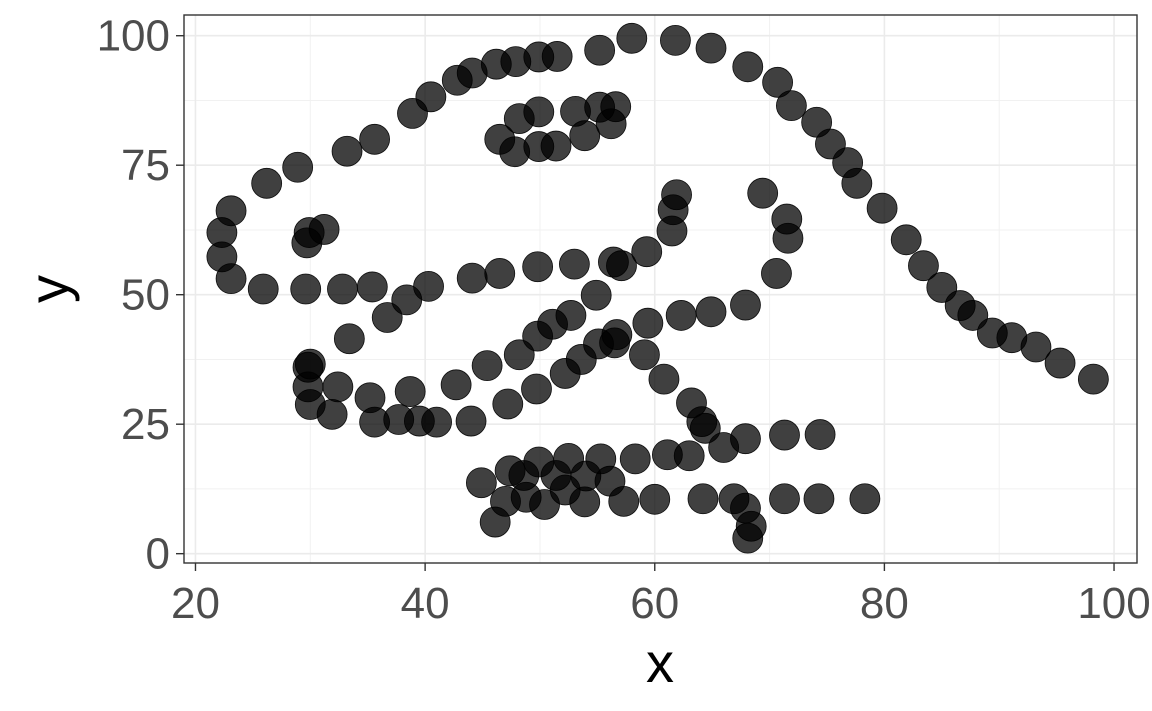  I want to click on y-tick-label: 50, so click(145, 295).